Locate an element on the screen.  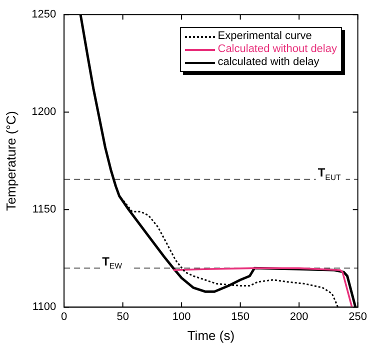
y-tick-label: 1200 is located at coordinates (44, 112).